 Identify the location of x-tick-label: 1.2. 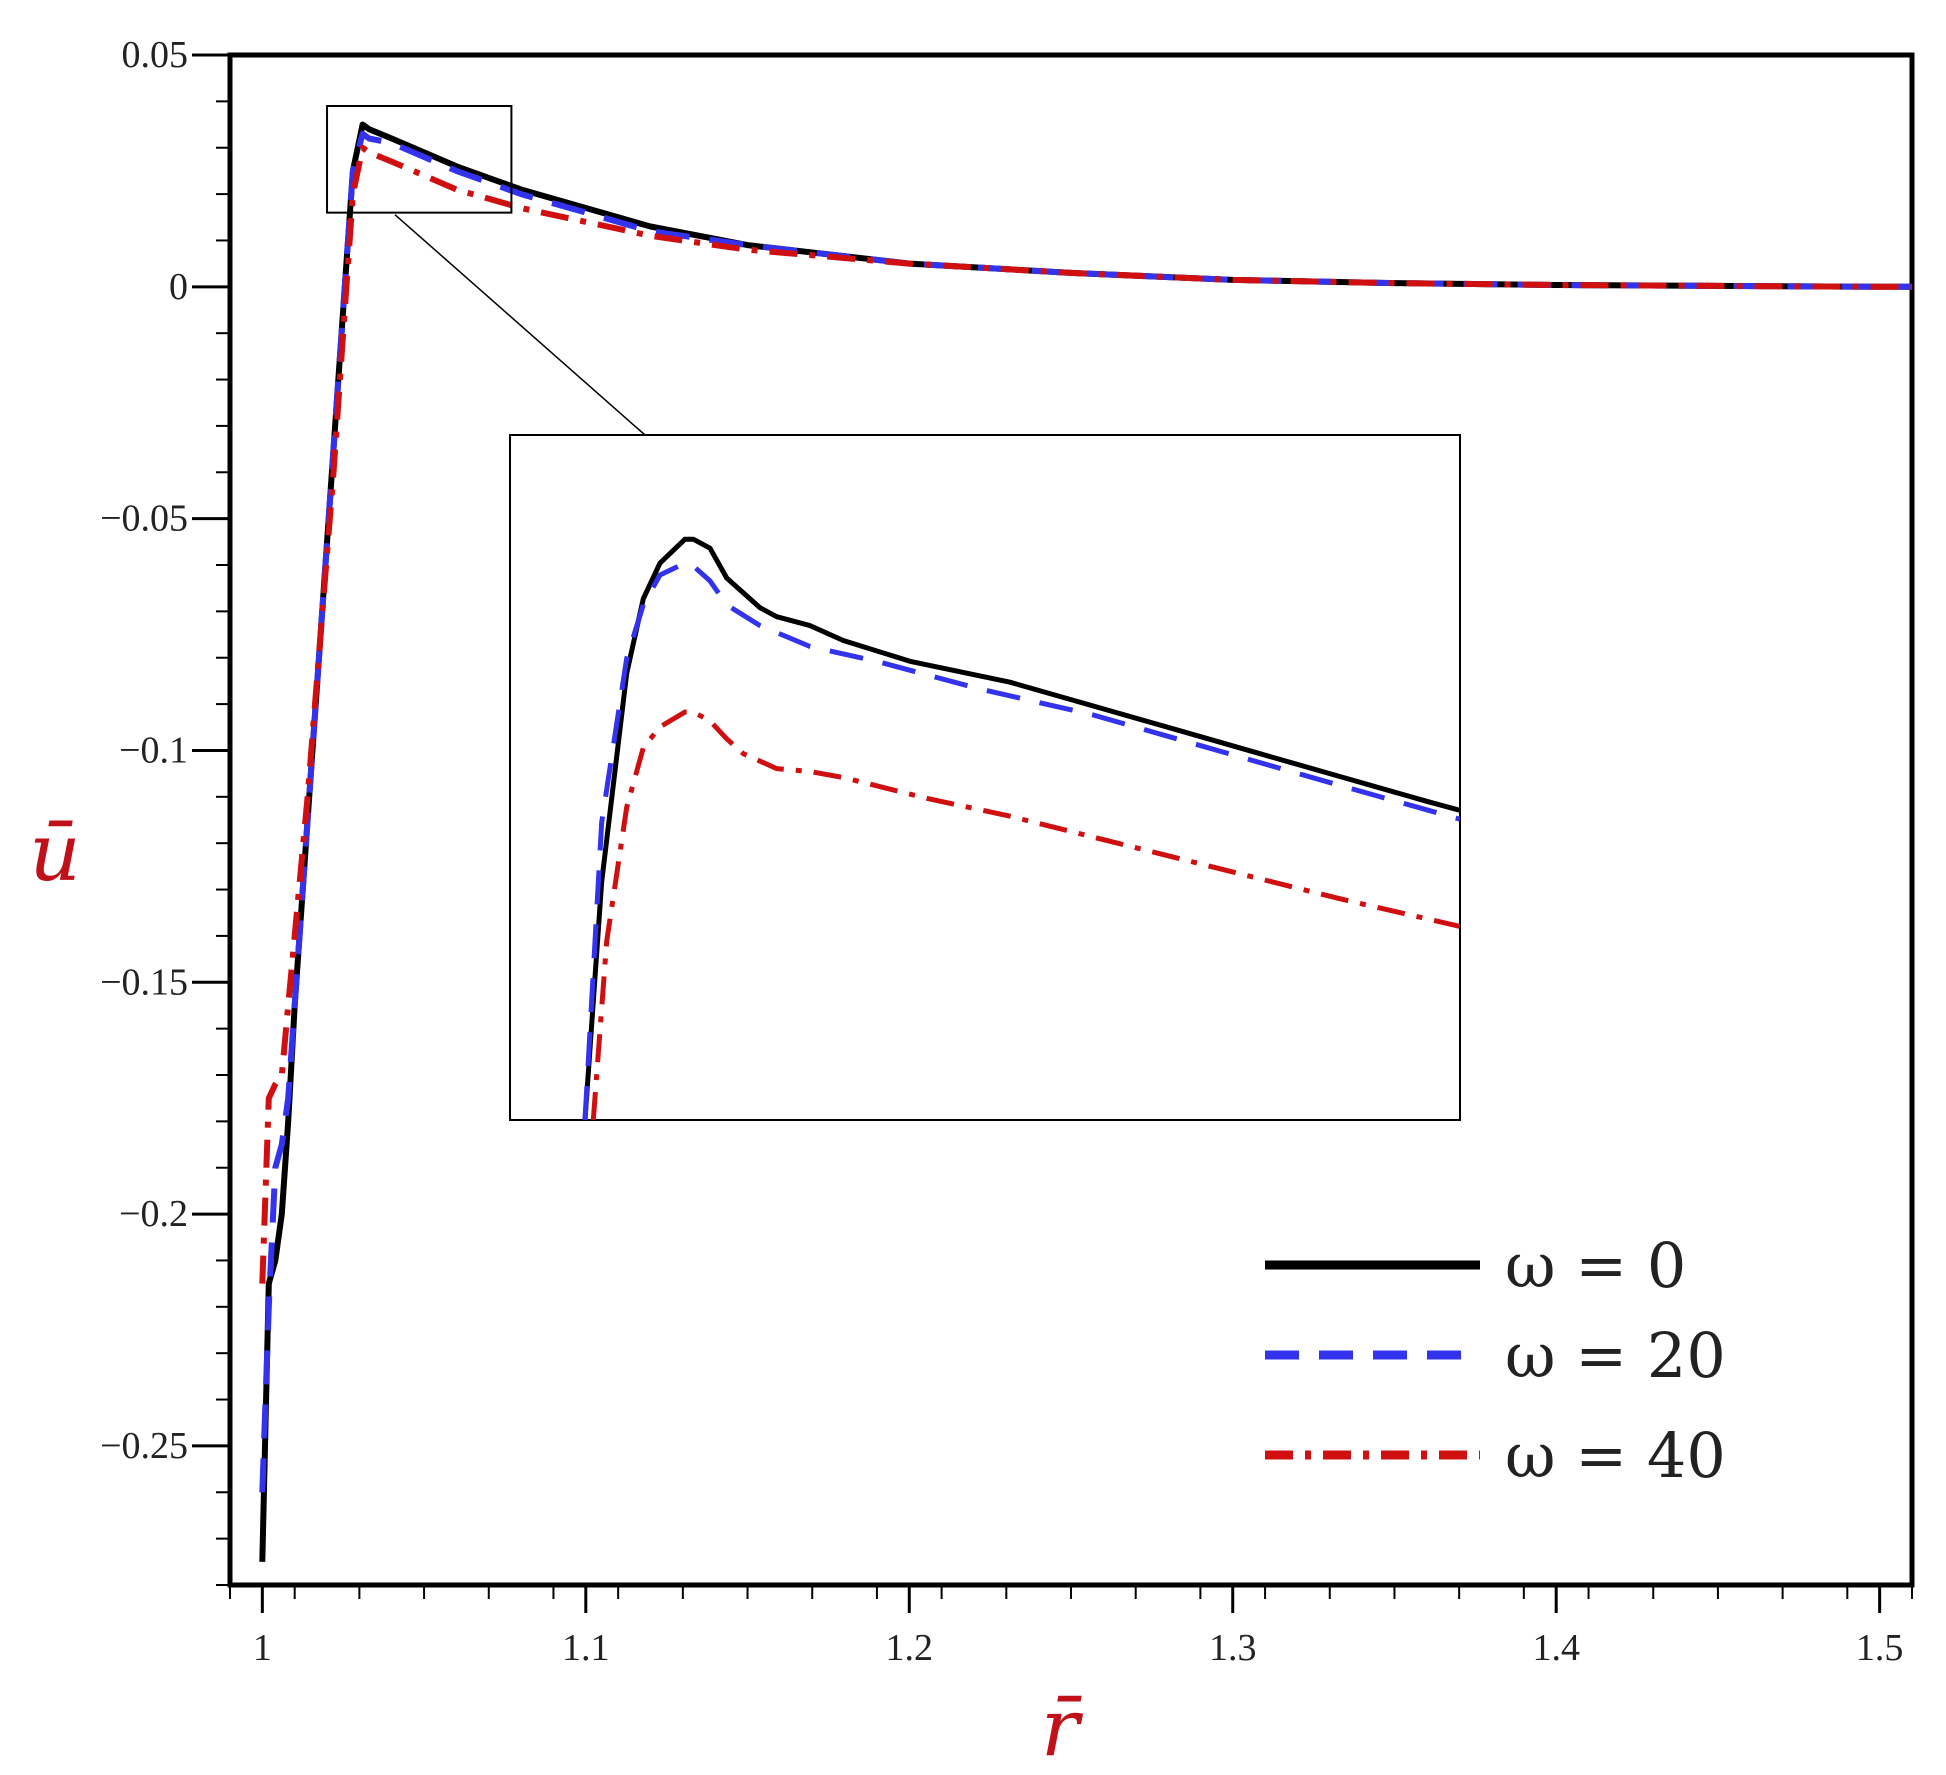
(910, 1648).